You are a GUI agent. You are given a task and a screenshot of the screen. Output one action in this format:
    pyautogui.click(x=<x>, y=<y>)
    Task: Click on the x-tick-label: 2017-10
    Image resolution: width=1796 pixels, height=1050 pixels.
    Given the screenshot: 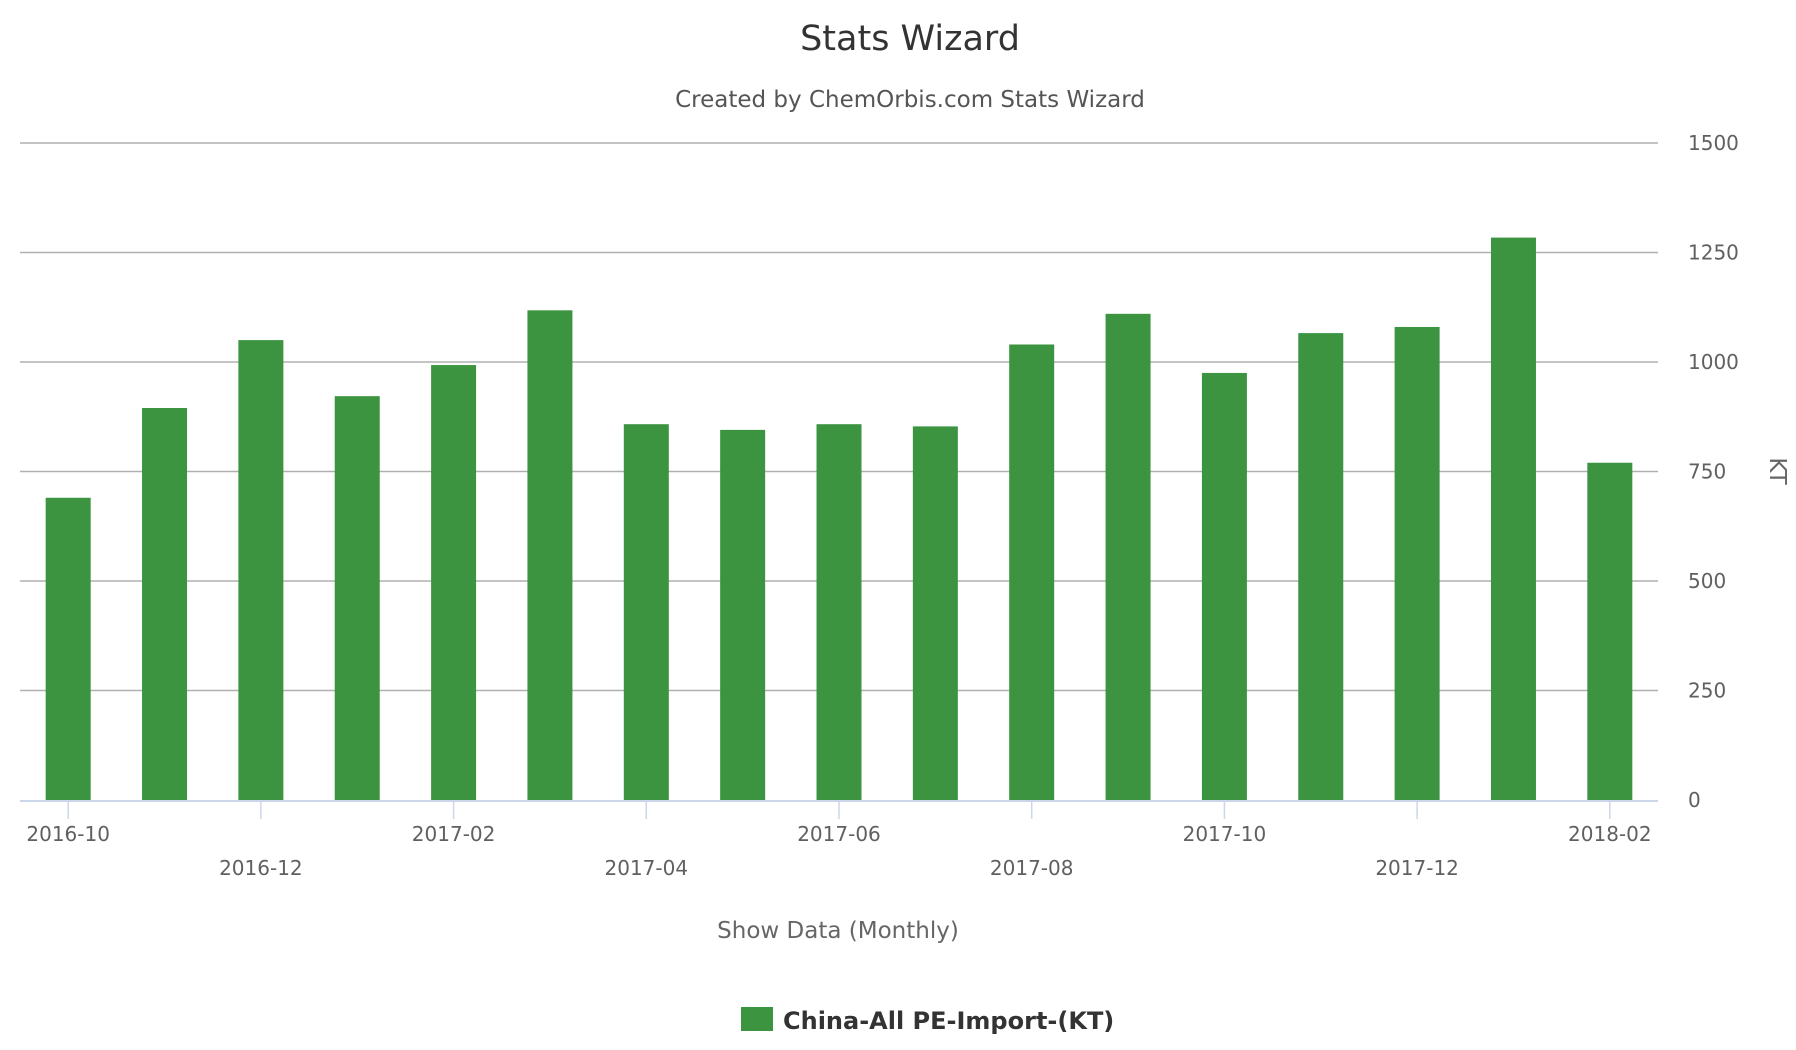 What is the action you would take?
    pyautogui.click(x=1225, y=834)
    